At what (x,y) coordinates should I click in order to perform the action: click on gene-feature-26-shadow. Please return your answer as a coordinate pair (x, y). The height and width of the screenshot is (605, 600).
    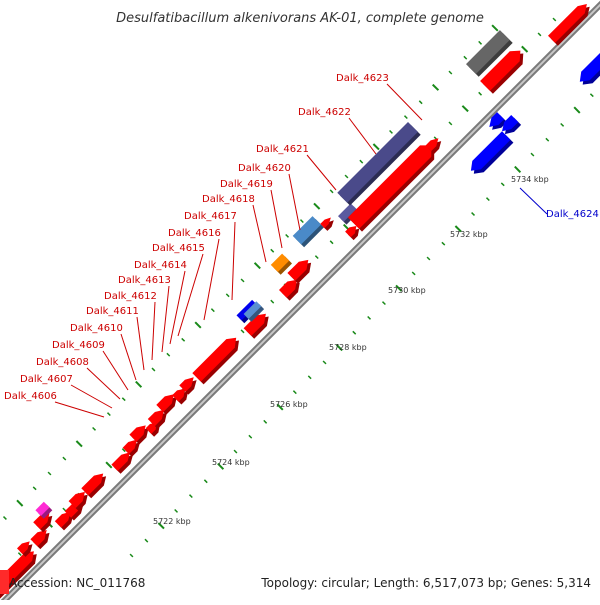
    Looking at the image, I should click on (328, 225).